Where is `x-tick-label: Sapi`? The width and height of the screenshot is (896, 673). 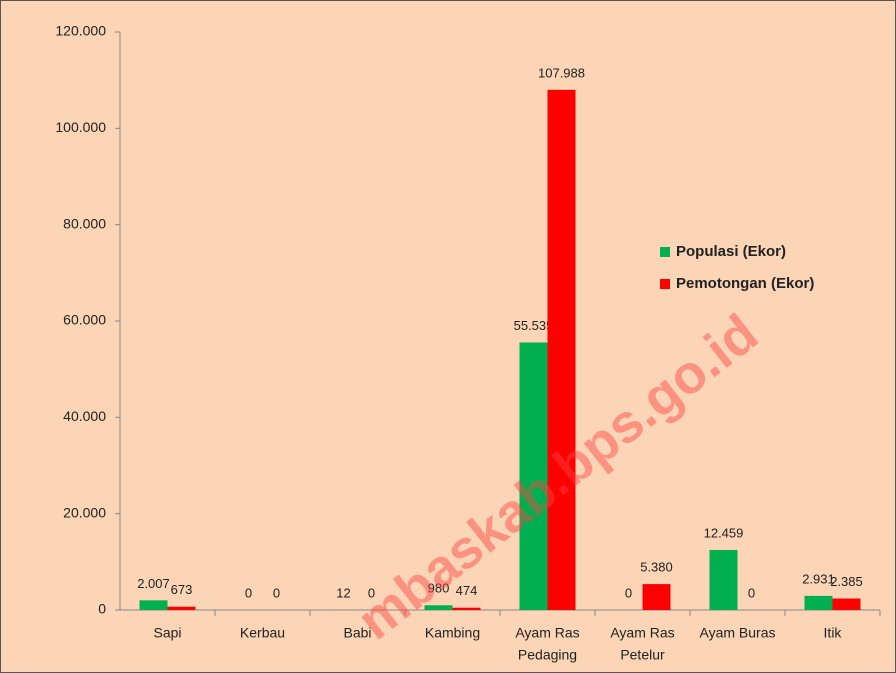
x-tick-label: Sapi is located at coordinates (167, 633).